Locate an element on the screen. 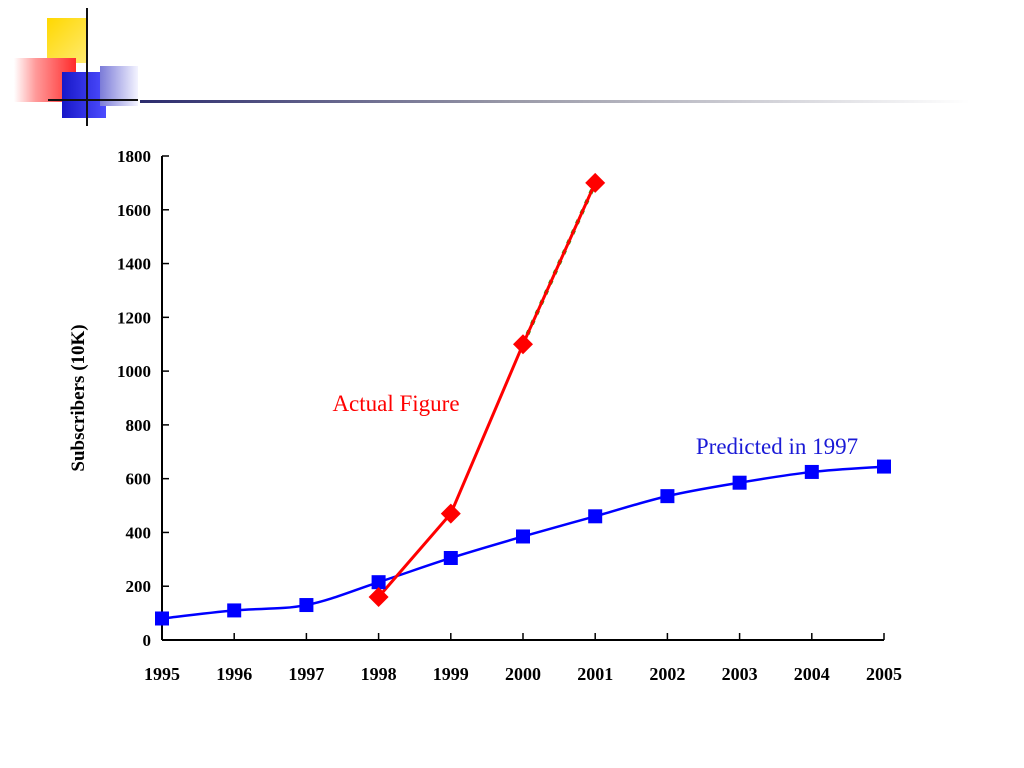 The image size is (1024, 768). y-tick-label: 400 is located at coordinates (139, 532).